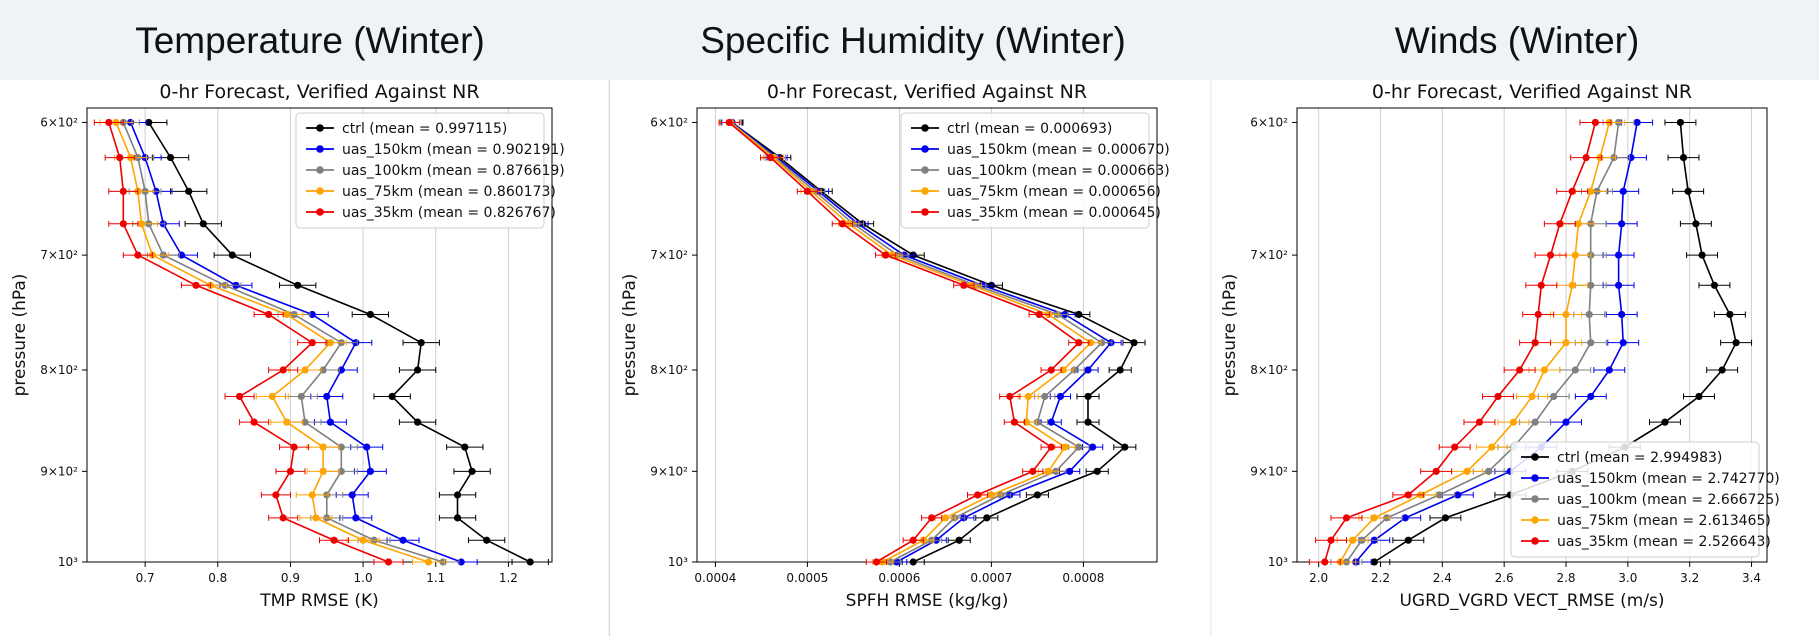 The width and height of the screenshot is (1819, 636). What do you see at coordinates (217, 578) in the screenshot?
I see `x-tick-label: 0.8` at bounding box center [217, 578].